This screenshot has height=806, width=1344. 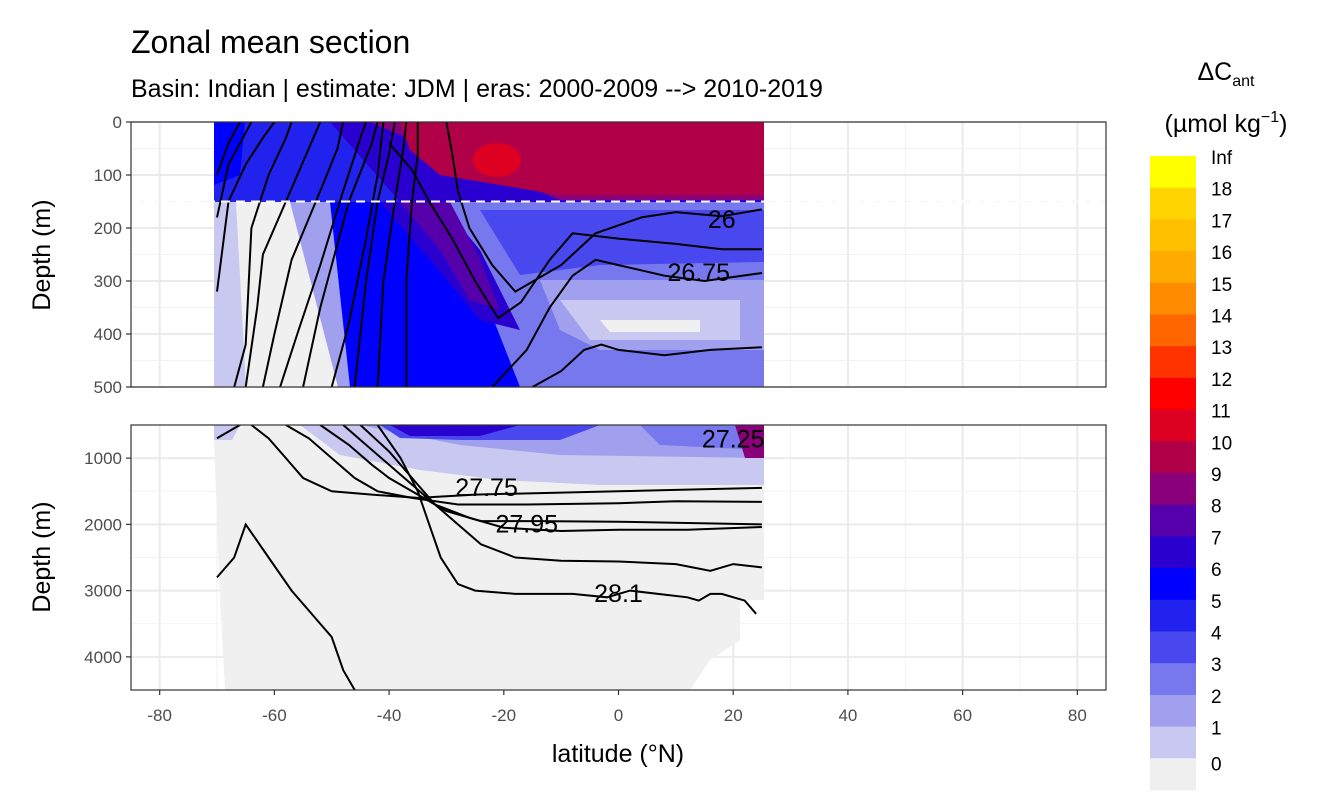 I want to click on upper-y-axis: 0 100 200 300 400 500, so click(x=112, y=255).